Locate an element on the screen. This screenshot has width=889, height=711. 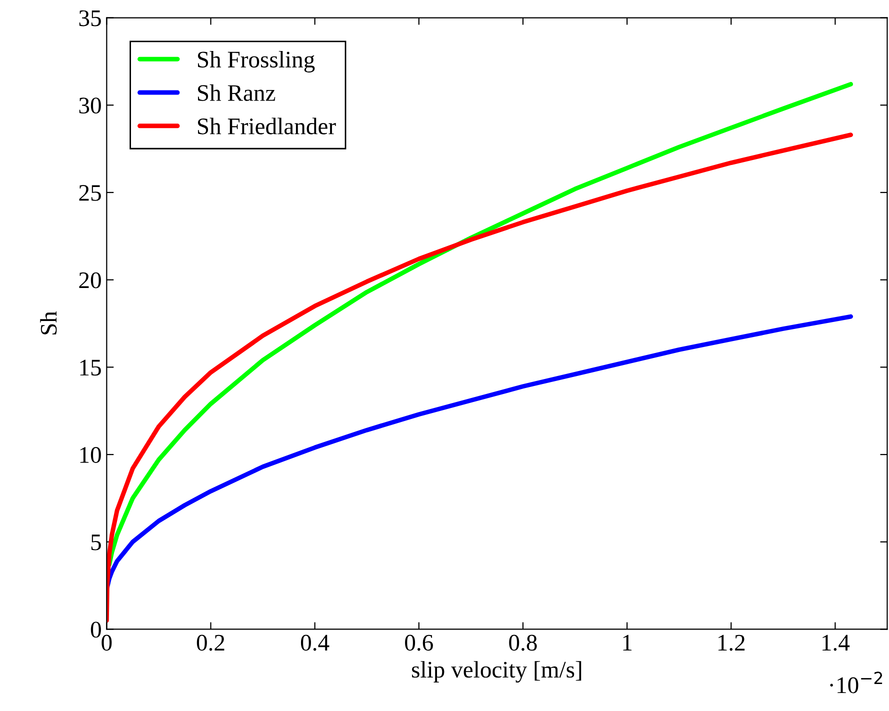
text: ·10$^{−2}$ is located at coordinates (856, 683).